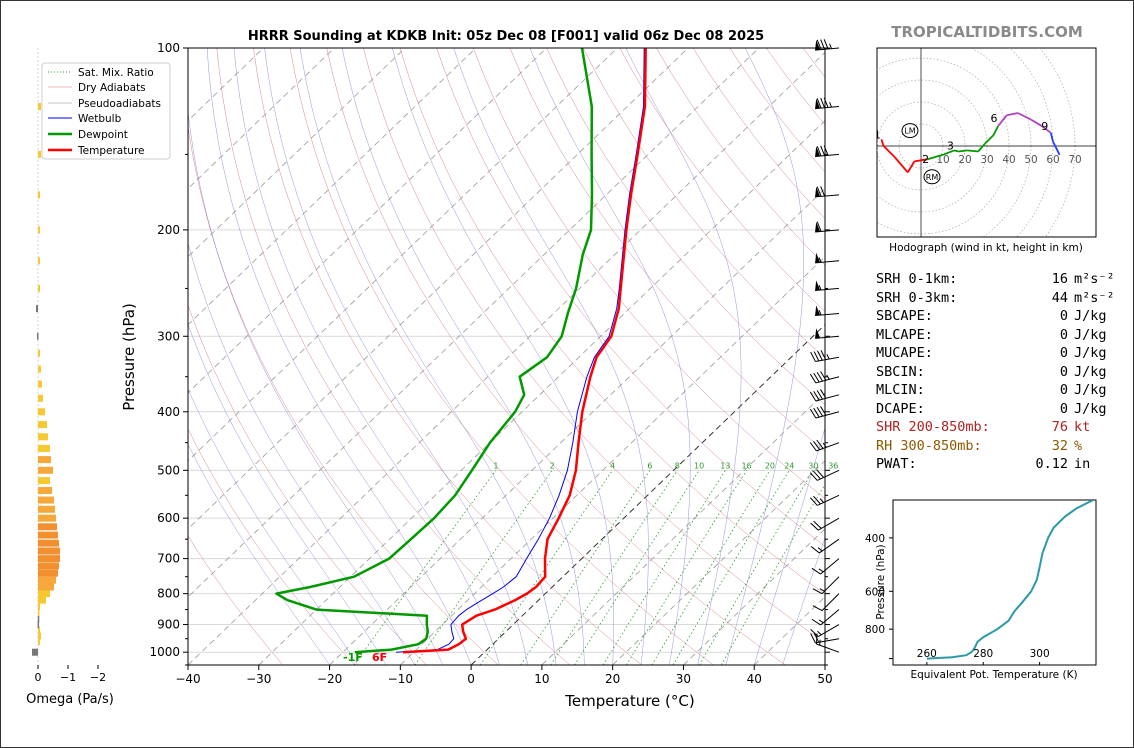 The width and height of the screenshot is (1134, 748). What do you see at coordinates (168, 48) in the screenshot?
I see `y-tick-label: 100` at bounding box center [168, 48].